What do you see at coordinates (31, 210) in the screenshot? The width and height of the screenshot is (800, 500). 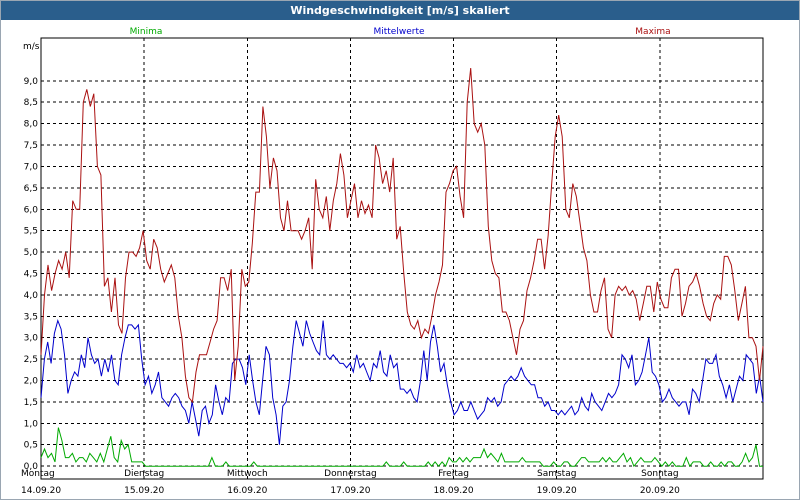 I see `y-tick-label: 6,0` at bounding box center [31, 210].